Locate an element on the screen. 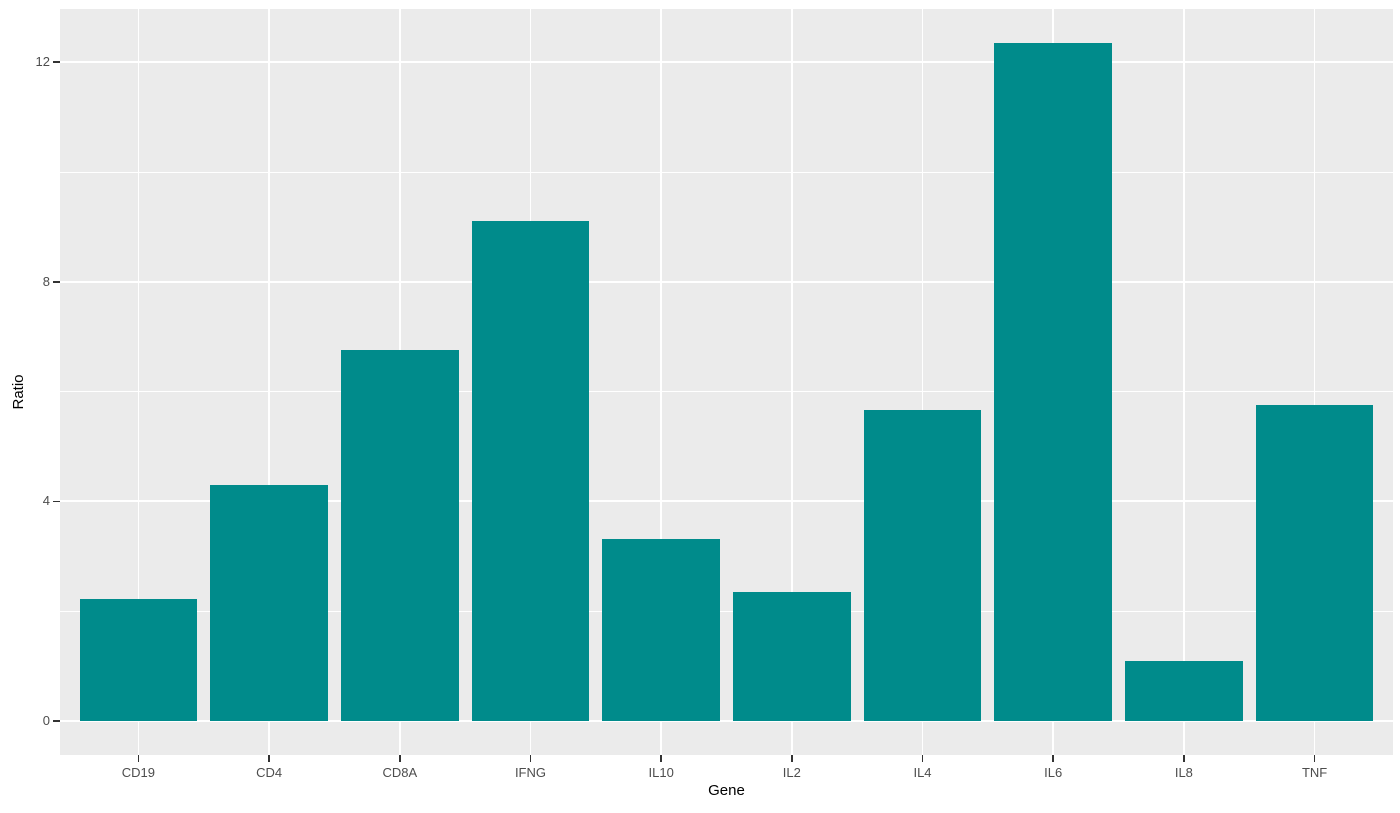  bar-ifng is located at coordinates (530, 470).